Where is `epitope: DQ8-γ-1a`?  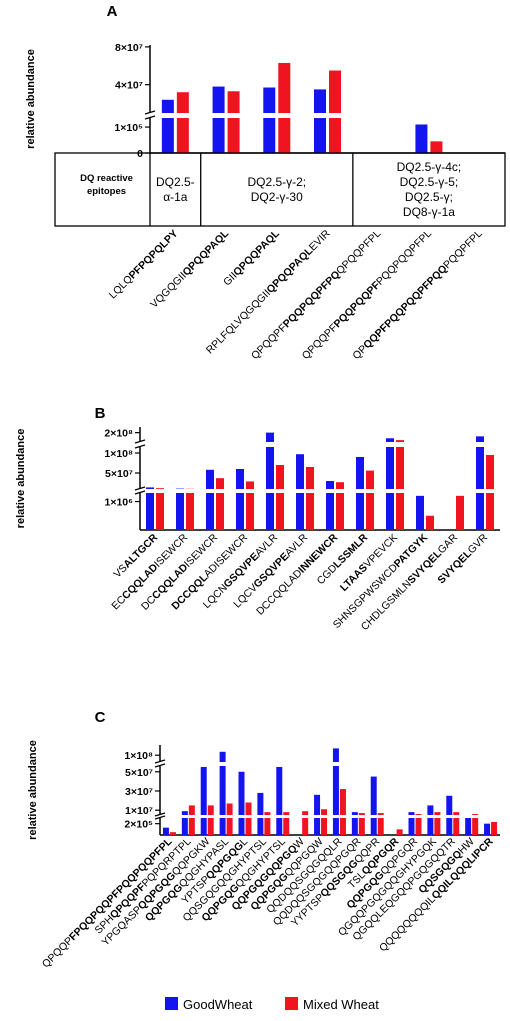
epitope: DQ8-γ-1a is located at coordinates (429, 212).